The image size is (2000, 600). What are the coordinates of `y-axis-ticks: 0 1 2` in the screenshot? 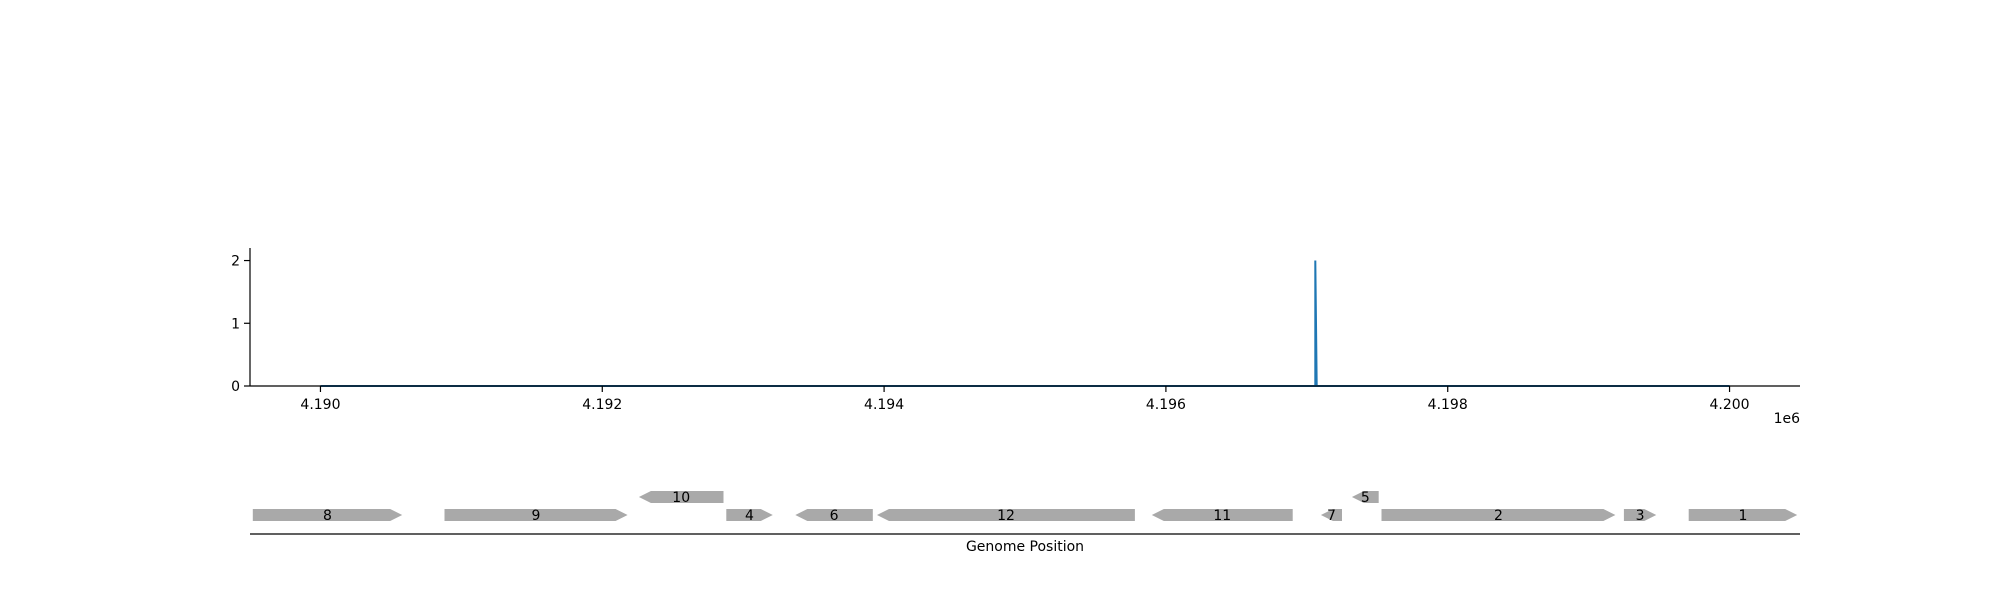 It's located at (240, 324).